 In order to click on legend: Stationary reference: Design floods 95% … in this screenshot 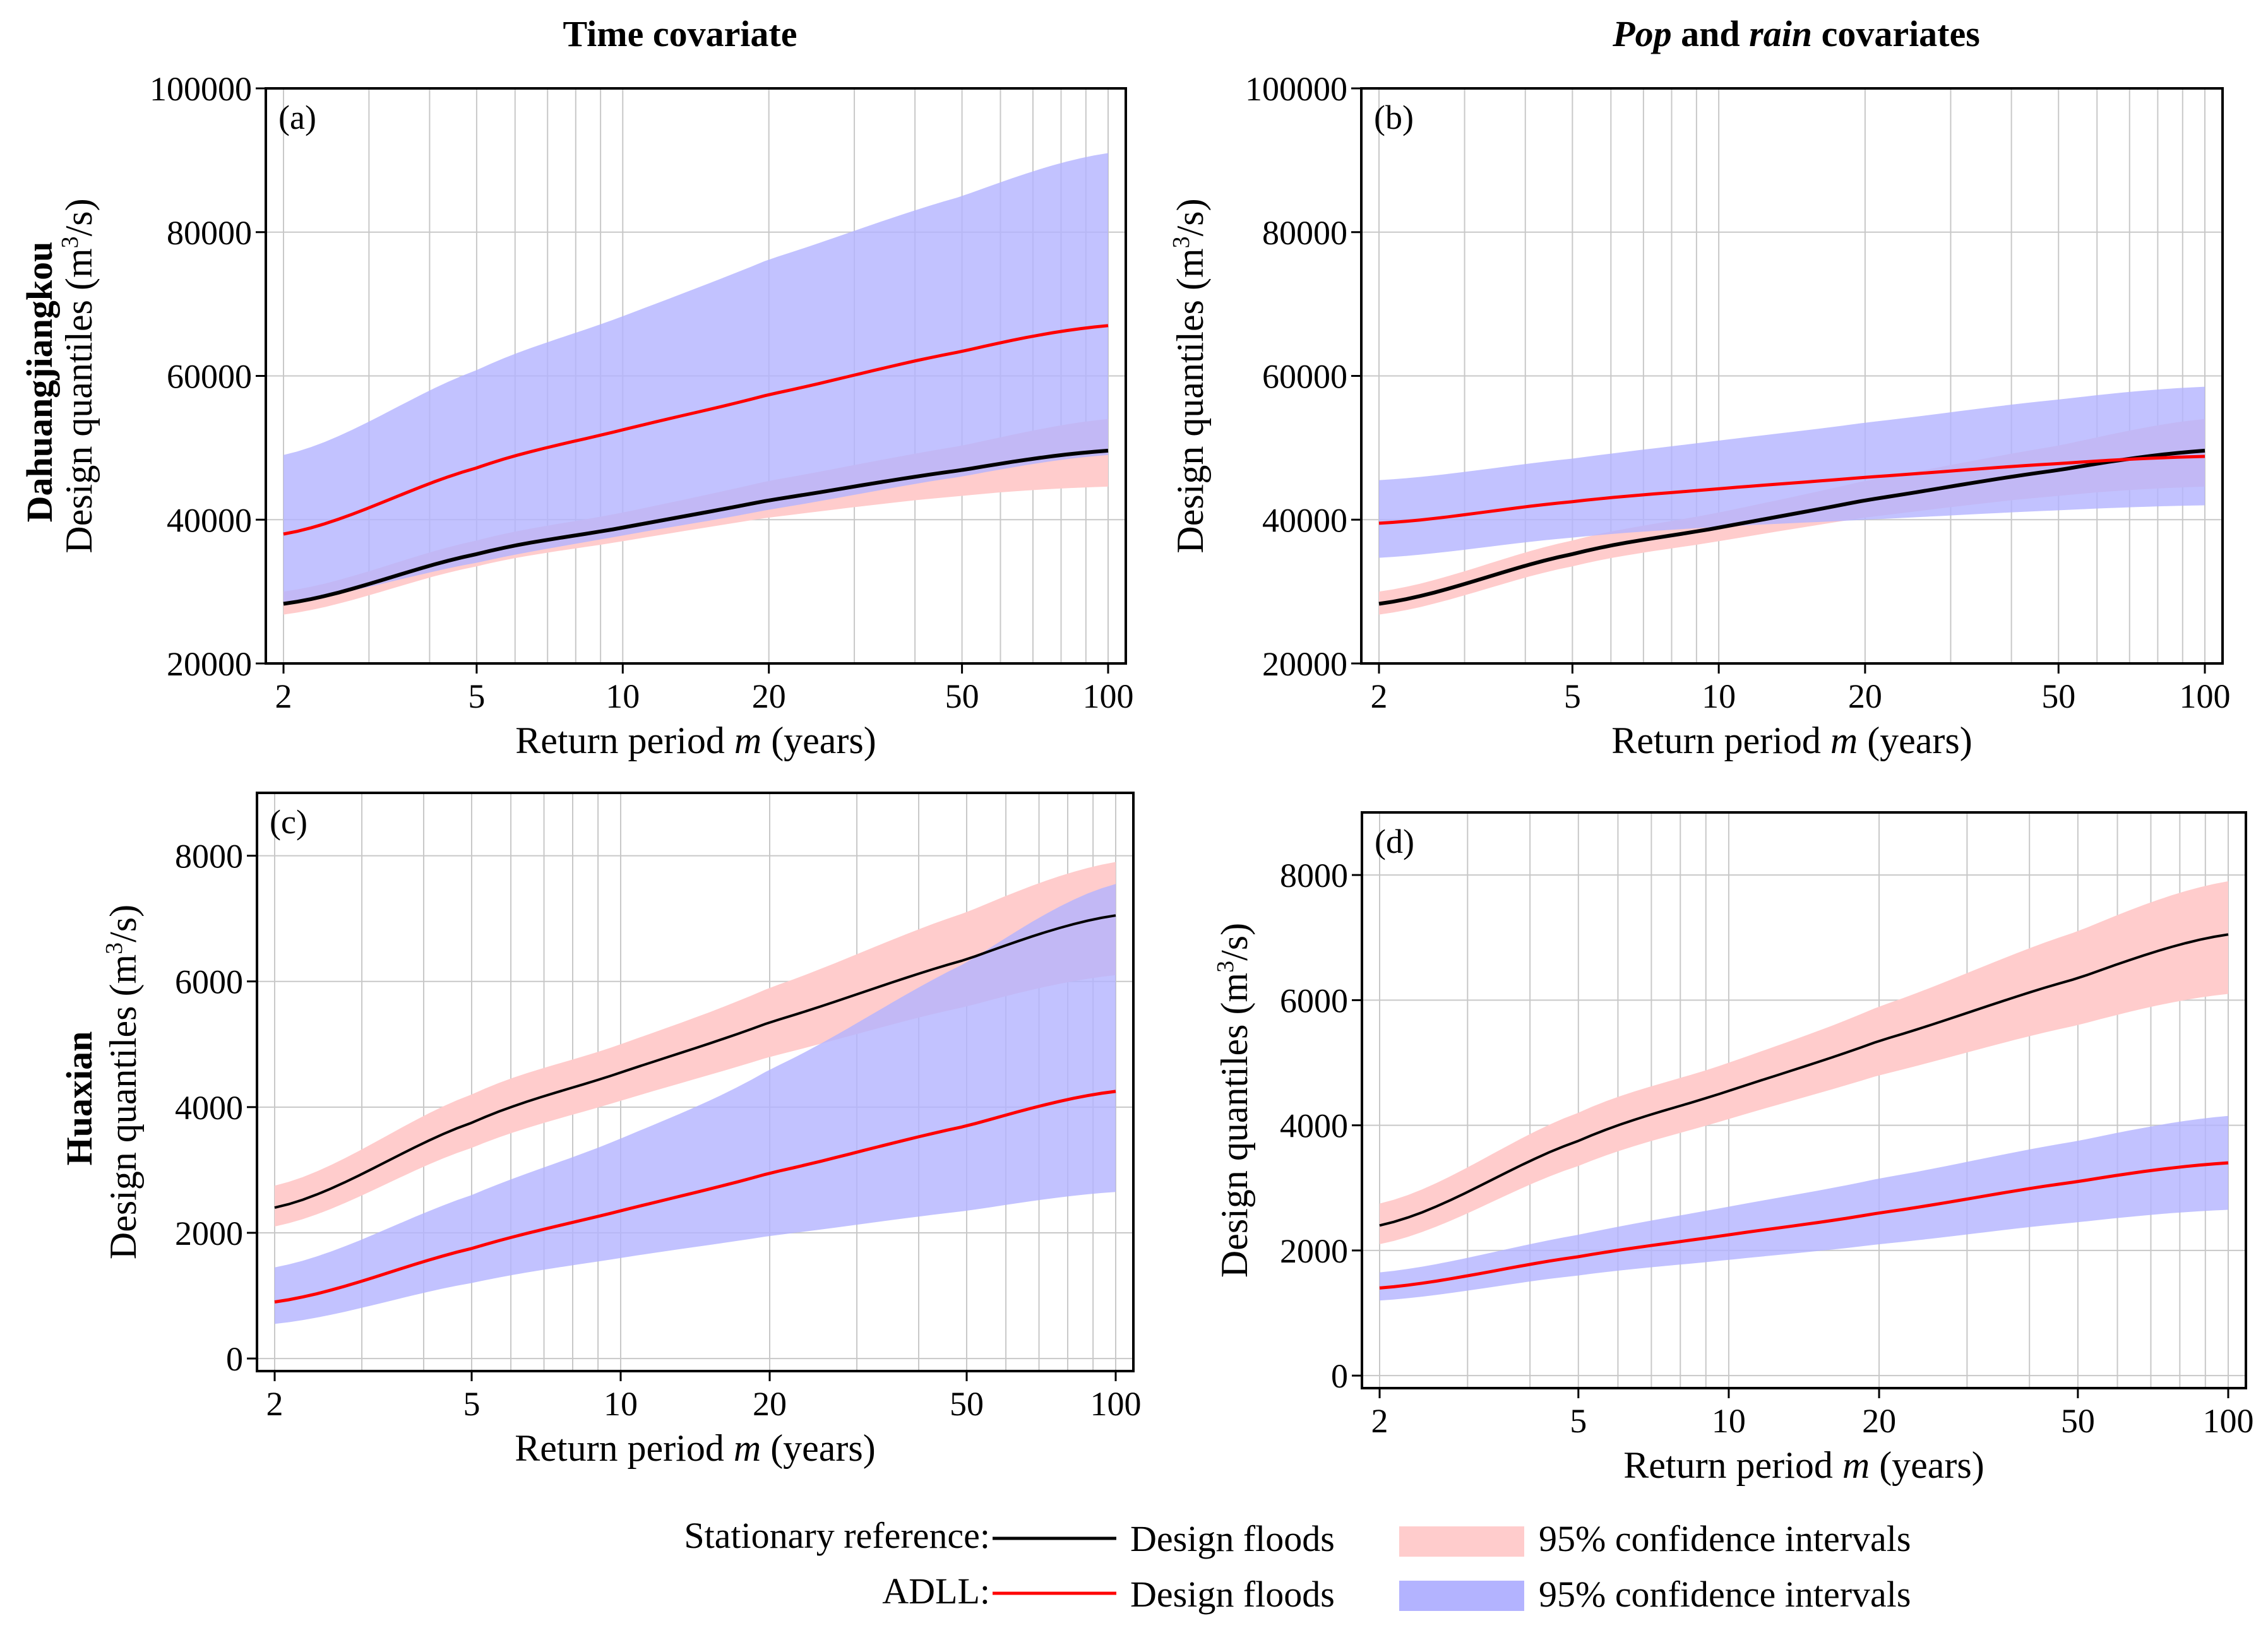, I will do `click(1297, 1565)`.